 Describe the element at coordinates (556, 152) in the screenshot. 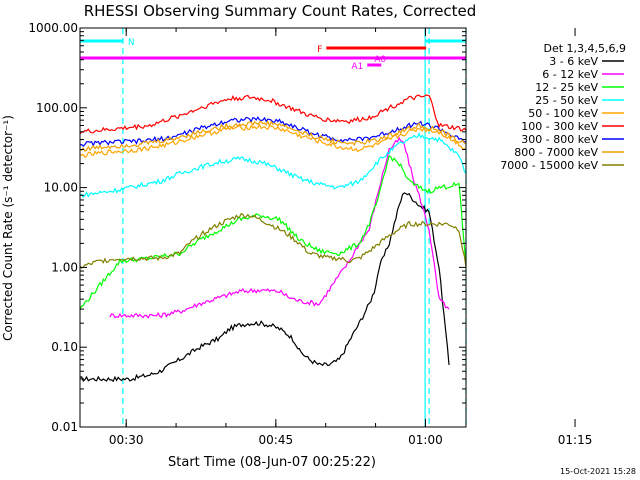

I see `legend-label: 800 - 7000 keV` at that location.